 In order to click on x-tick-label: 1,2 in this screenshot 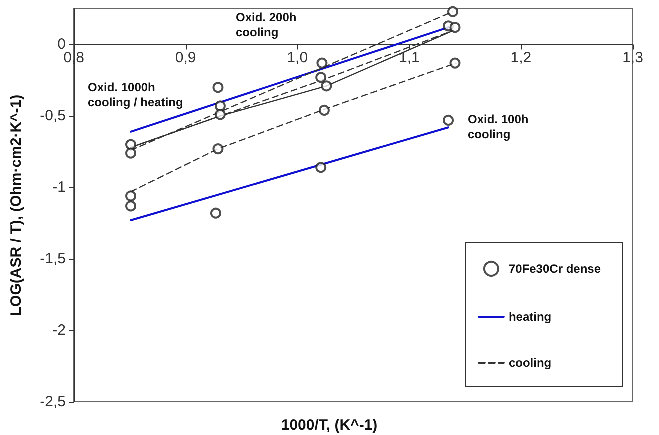, I will do `click(521, 58)`.